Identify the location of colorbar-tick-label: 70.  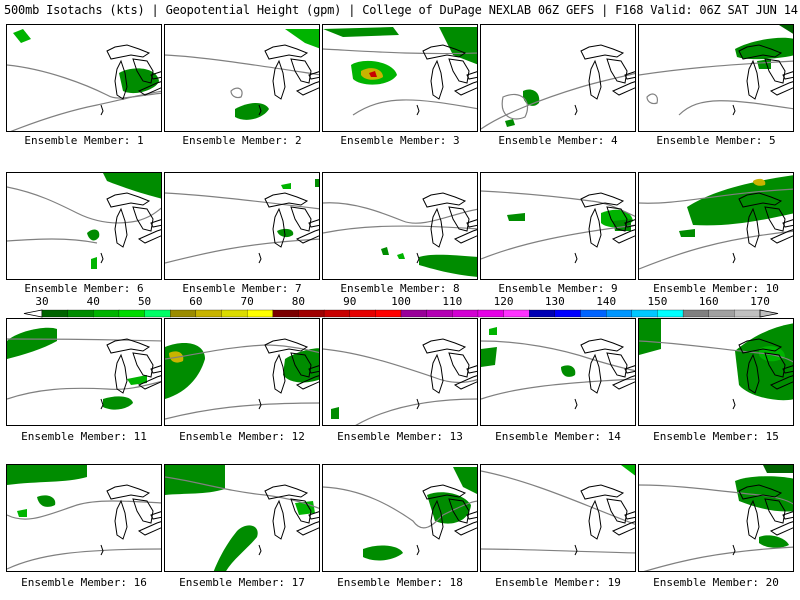
(247, 301).